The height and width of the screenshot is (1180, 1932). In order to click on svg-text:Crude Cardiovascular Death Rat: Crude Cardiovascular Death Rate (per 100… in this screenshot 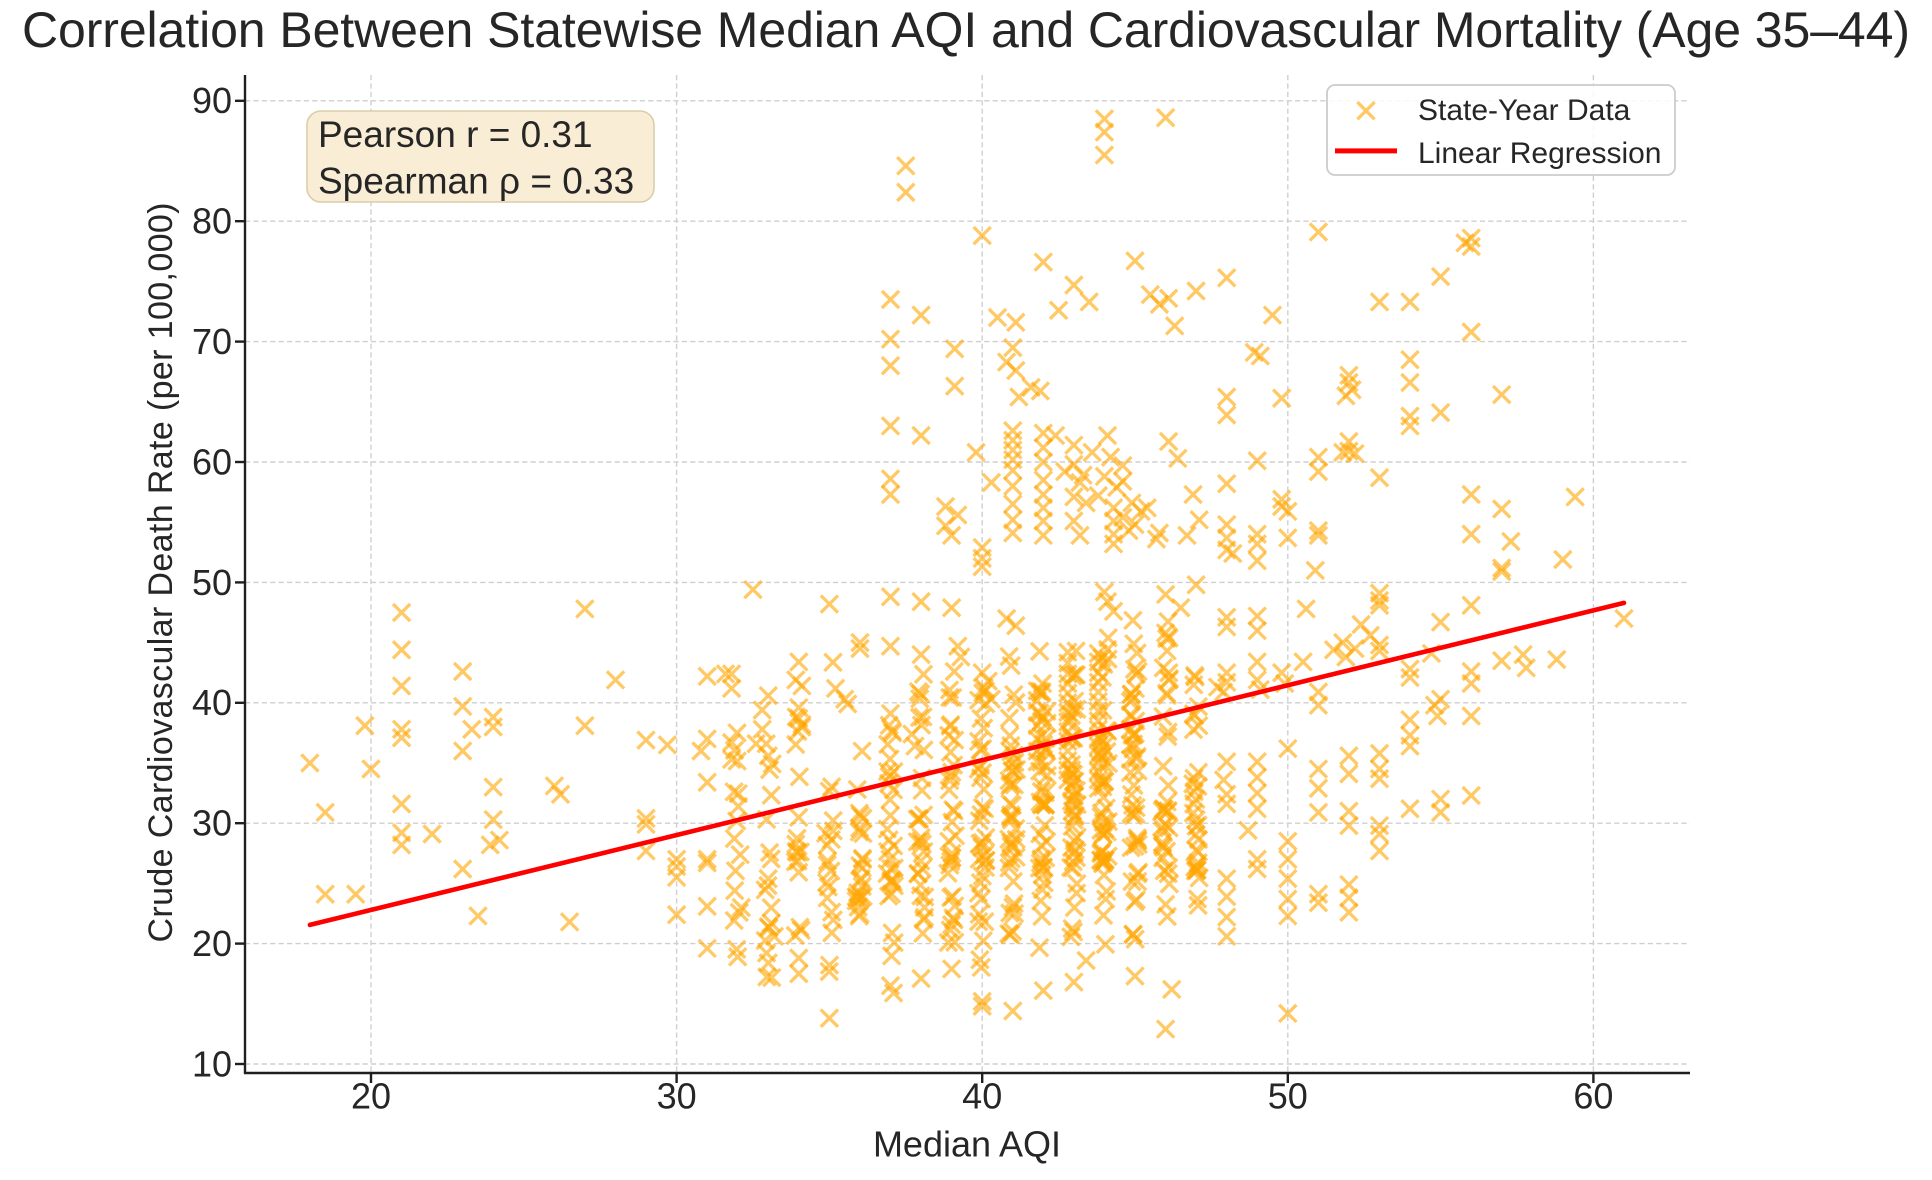, I will do `click(161, 573)`.